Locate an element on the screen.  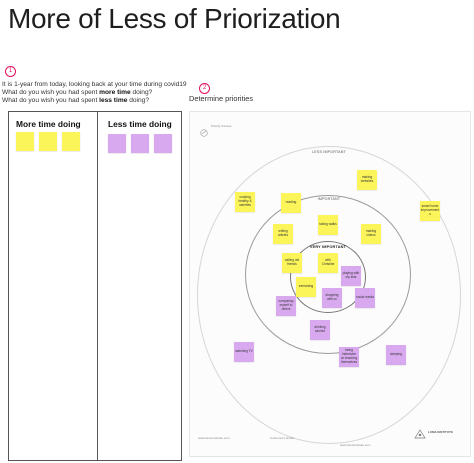
step-1-badge: 1 is located at coordinates (10, 71).